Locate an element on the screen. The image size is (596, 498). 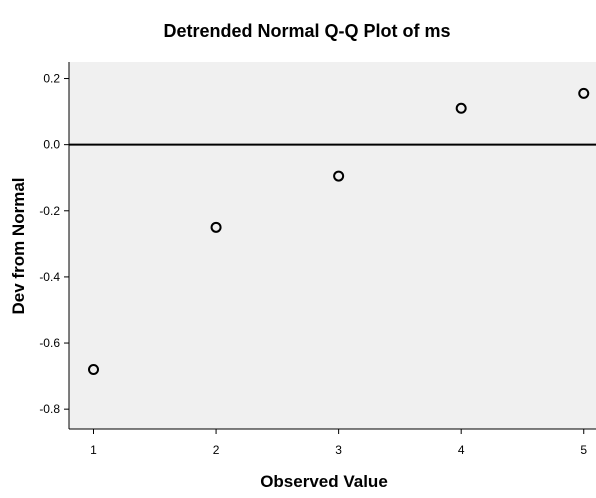
x-axis-ticks: 1 2 3 4 5 is located at coordinates (338, 443).